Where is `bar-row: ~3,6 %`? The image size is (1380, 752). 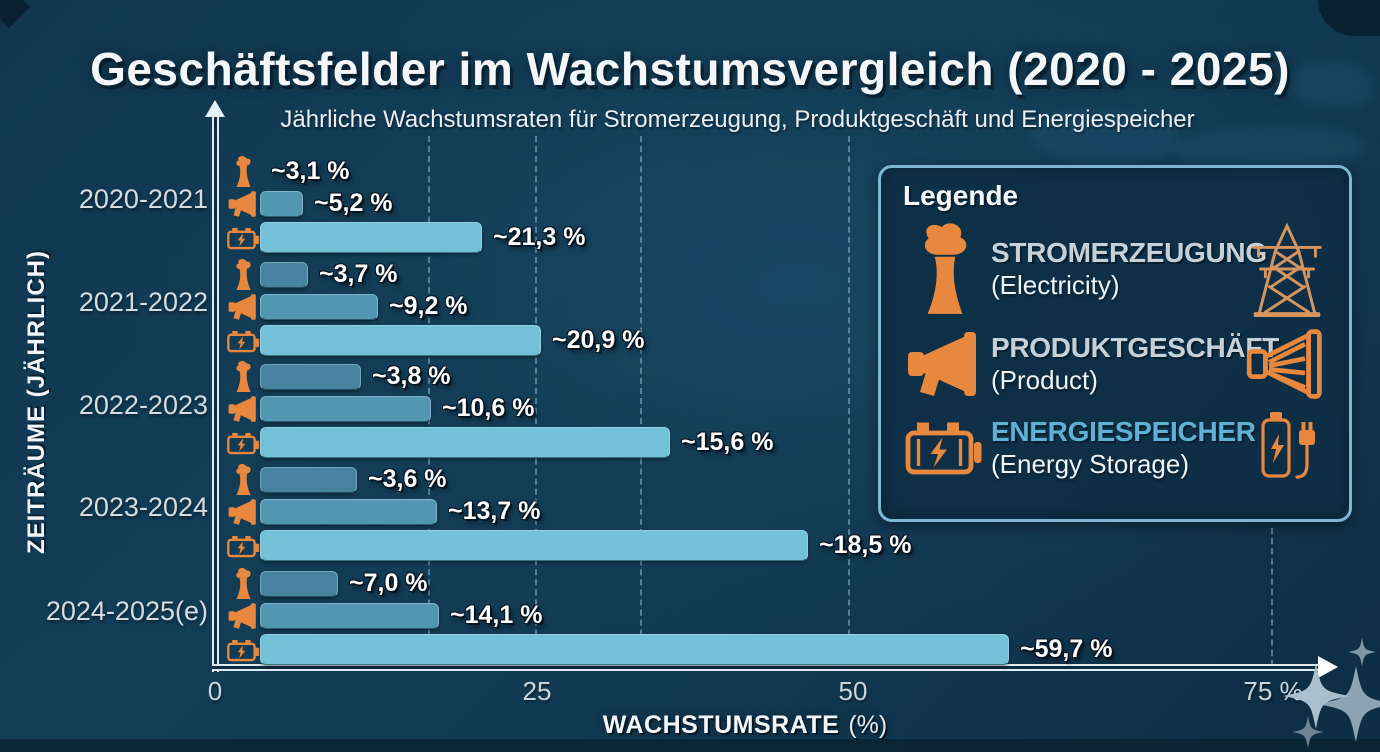
bar-row: ~3,6 % is located at coordinates (568, 479).